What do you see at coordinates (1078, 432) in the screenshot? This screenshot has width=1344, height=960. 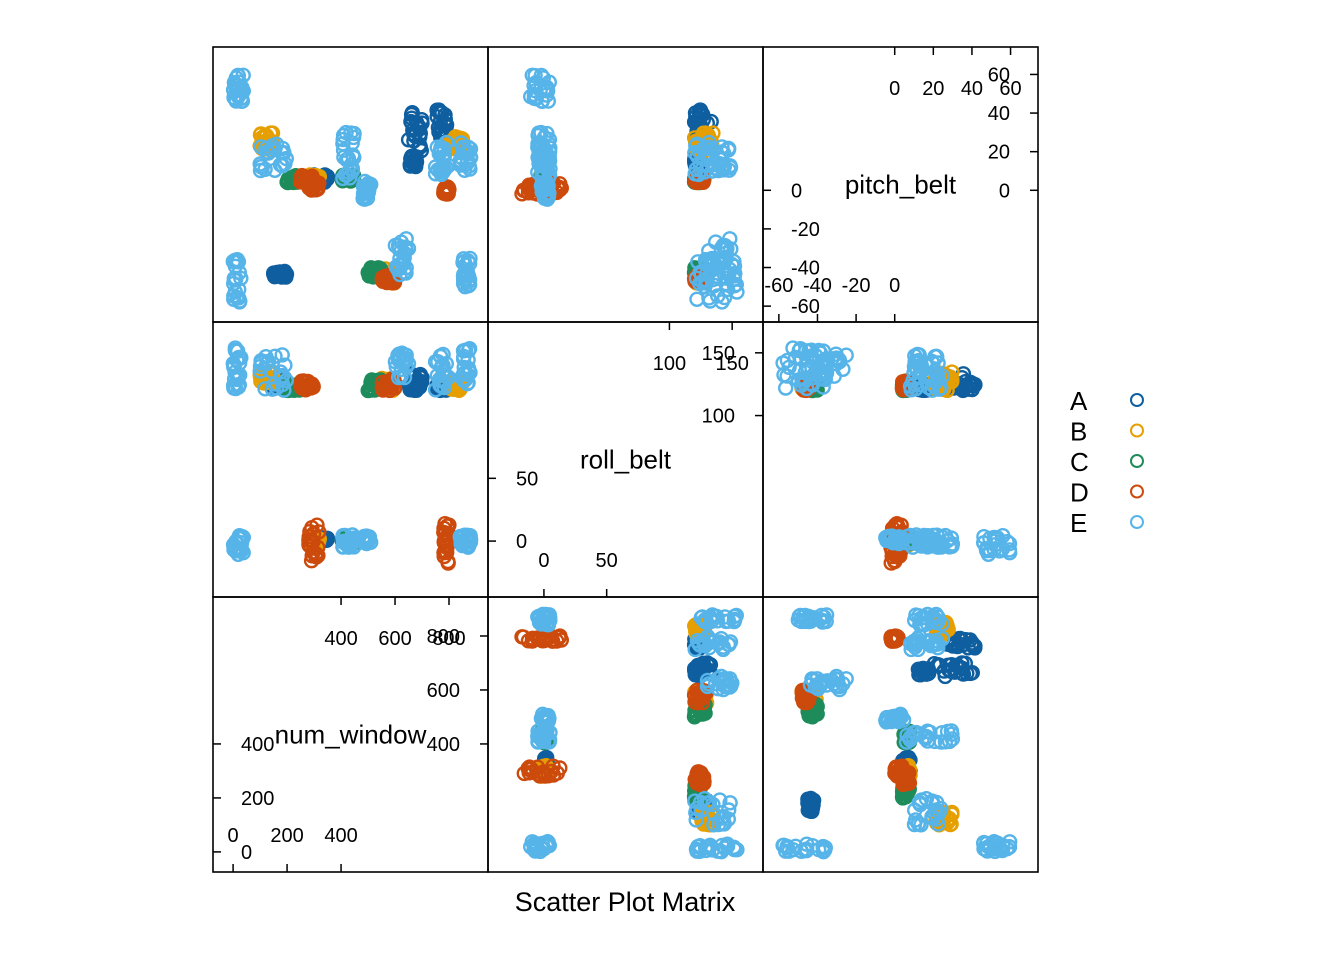 I see `legend-label: B` at bounding box center [1078, 432].